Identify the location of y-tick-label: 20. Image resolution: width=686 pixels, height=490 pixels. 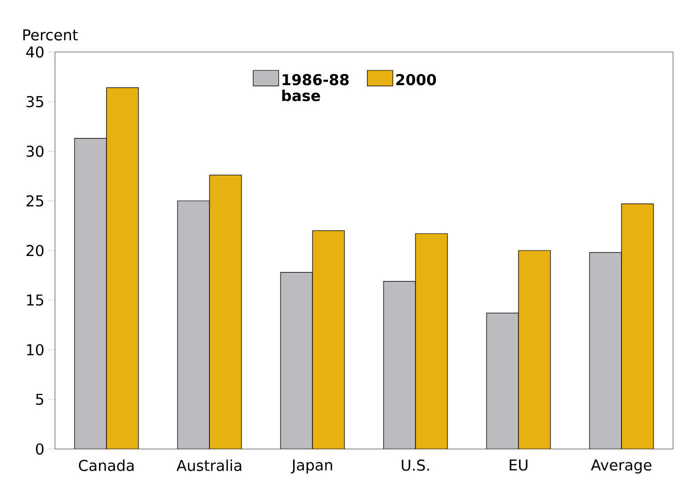
(35, 250).